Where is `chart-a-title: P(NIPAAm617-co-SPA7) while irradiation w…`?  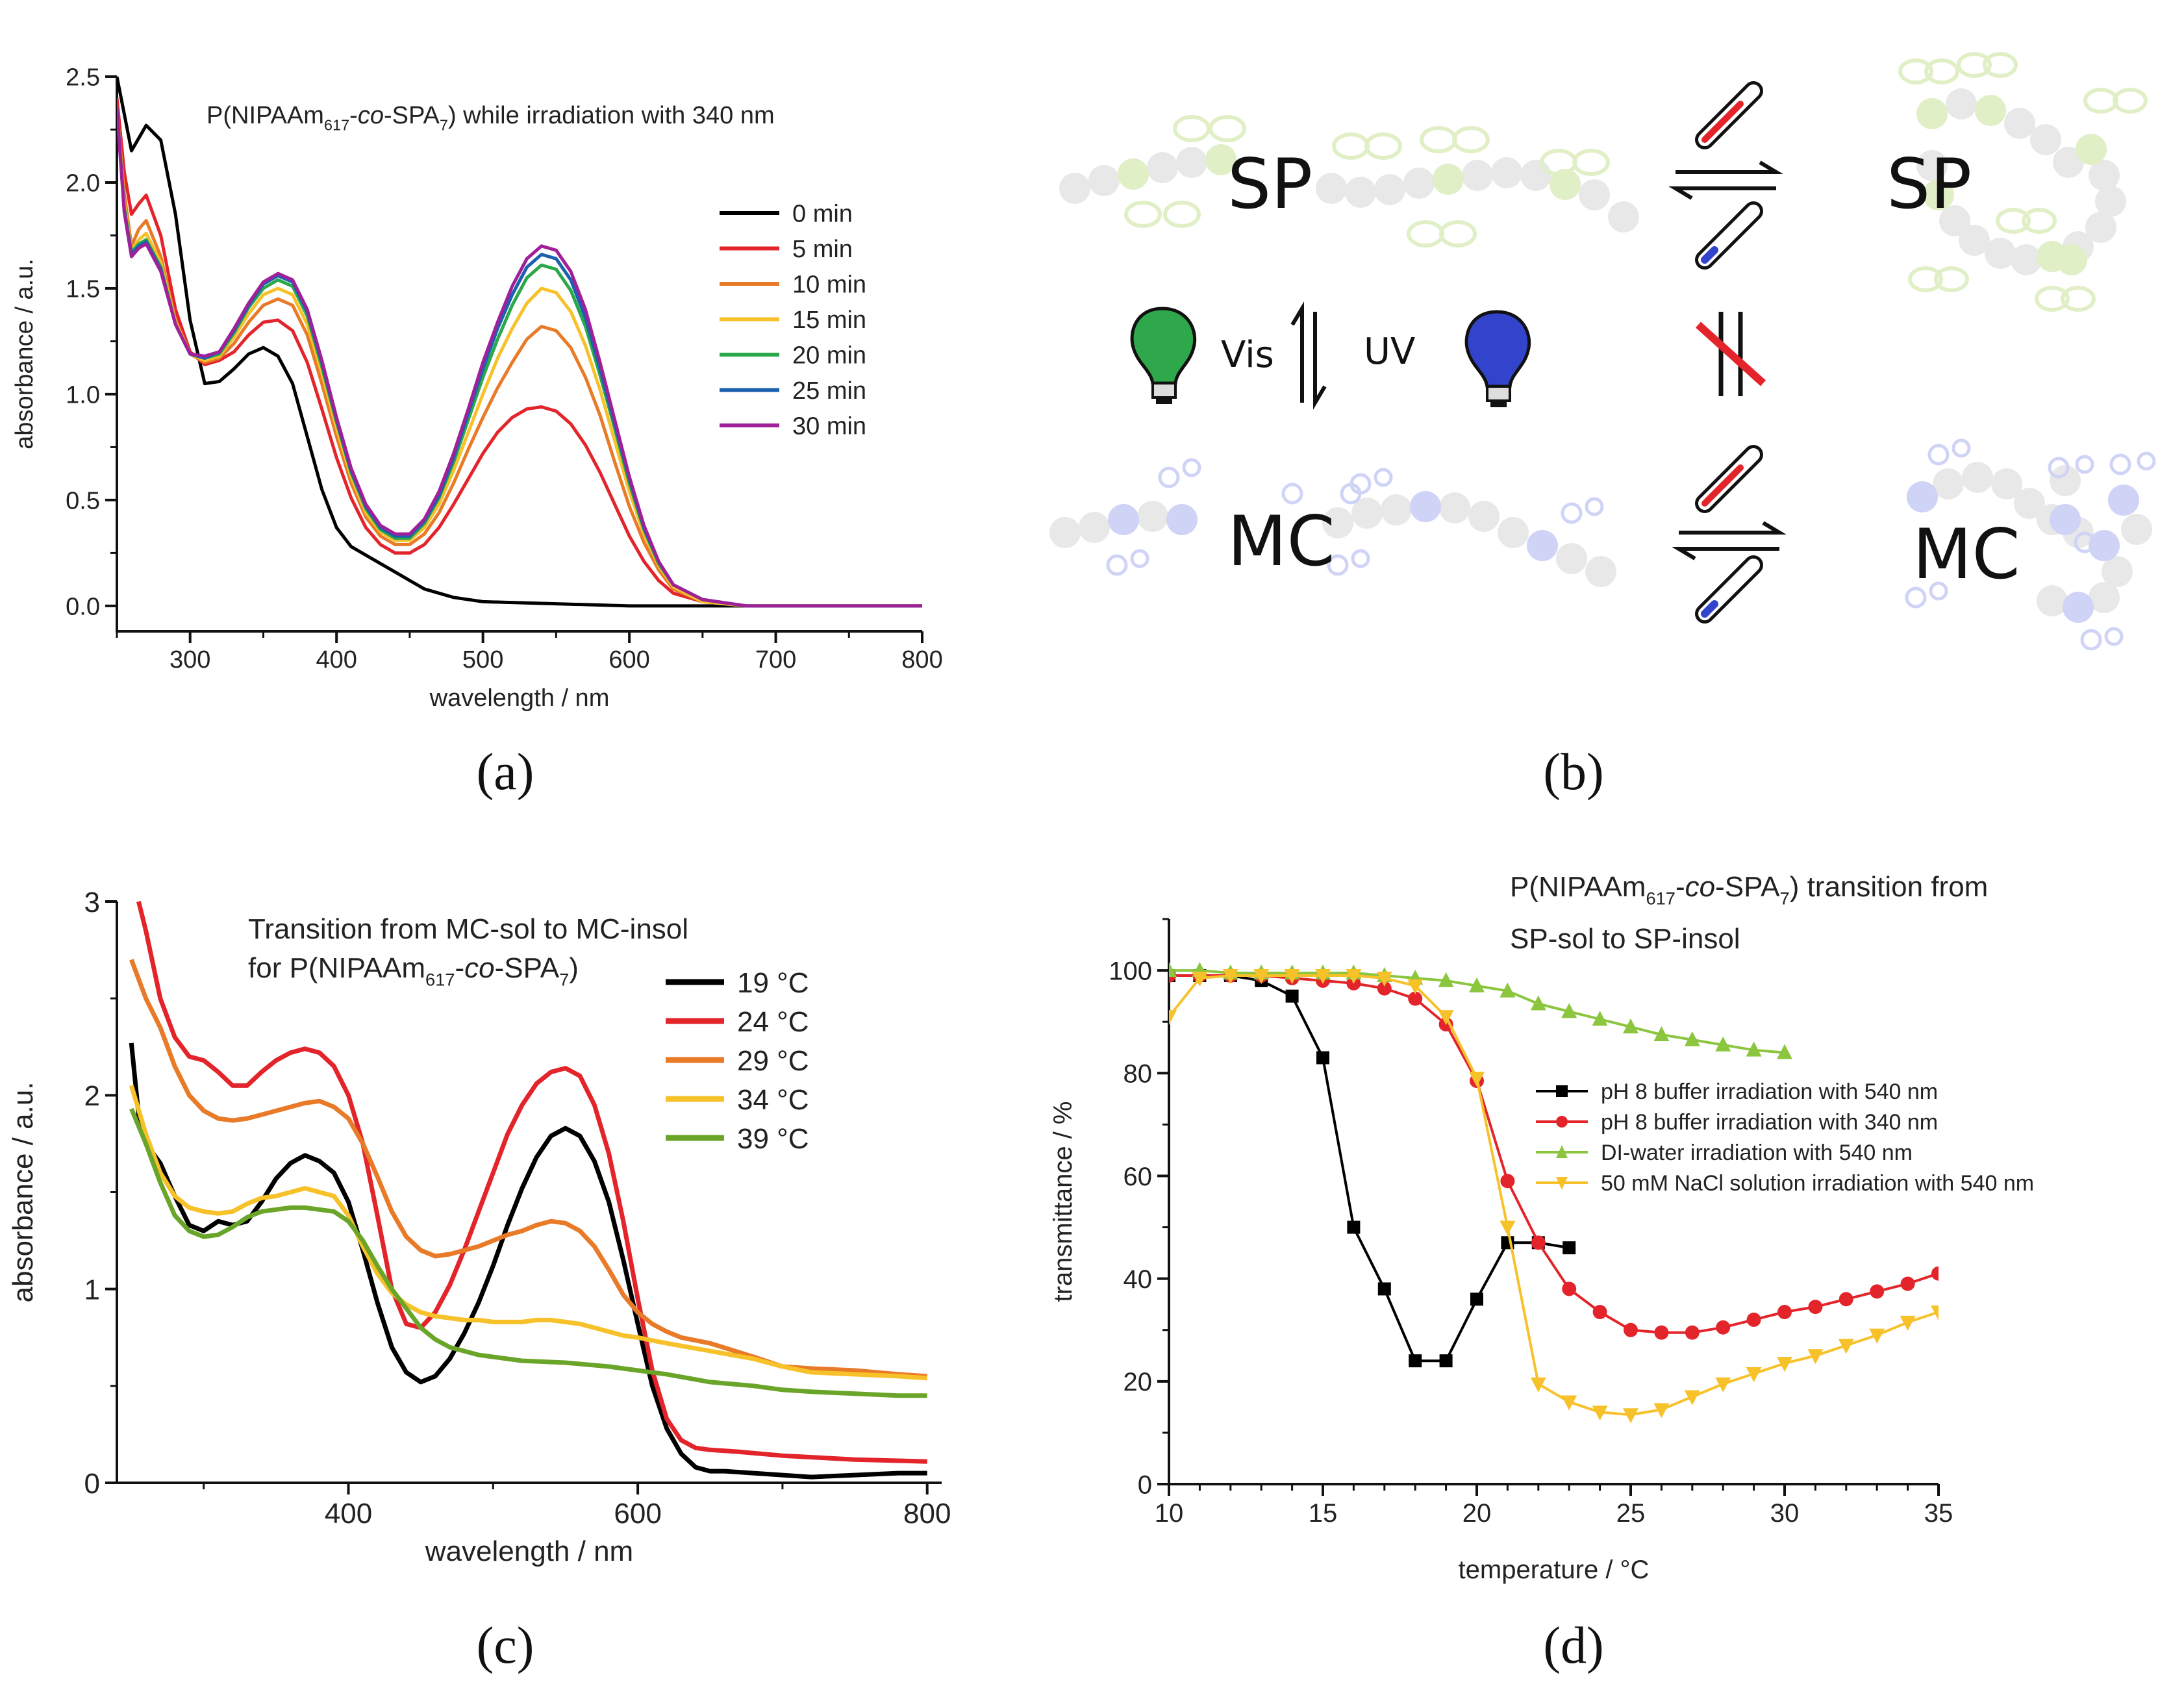
chart-a-title: P(NIPAAm617-co-SPA7) while irradiation w… is located at coordinates (491, 118).